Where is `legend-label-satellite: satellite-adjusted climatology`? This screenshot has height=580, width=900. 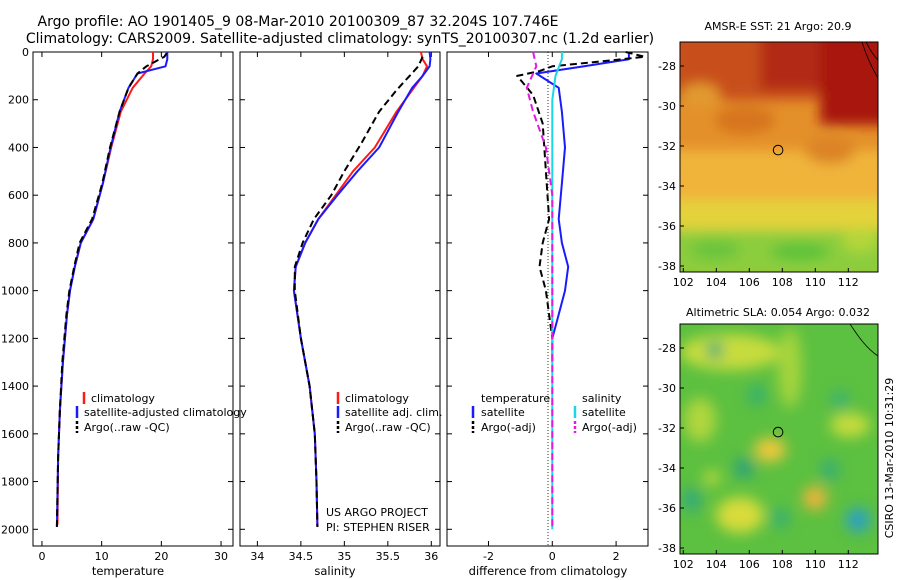
legend-label-satellite: satellite-adjusted climatology is located at coordinates (165, 412).